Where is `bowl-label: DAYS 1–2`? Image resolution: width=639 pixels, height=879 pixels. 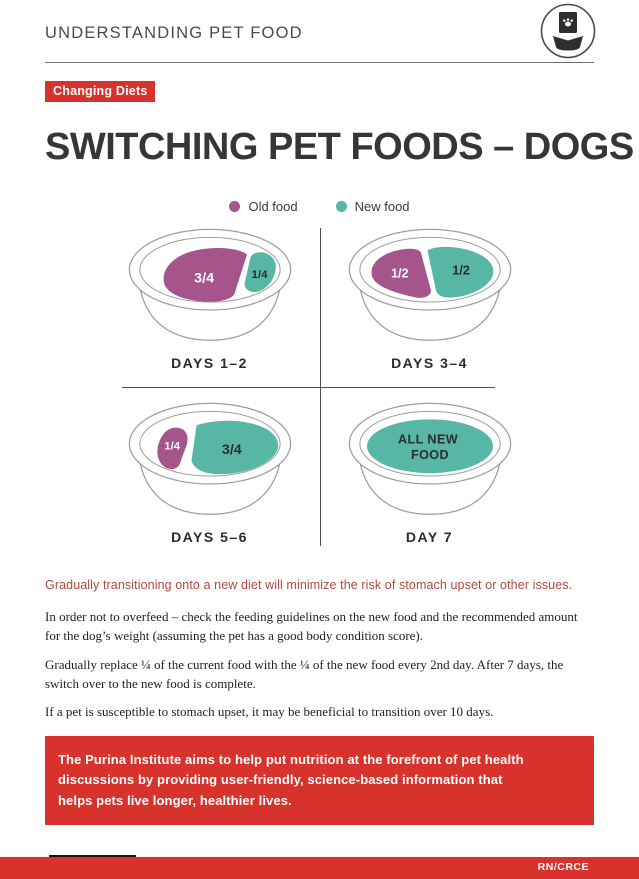 bowl-label: DAYS 1–2 is located at coordinates (209, 363).